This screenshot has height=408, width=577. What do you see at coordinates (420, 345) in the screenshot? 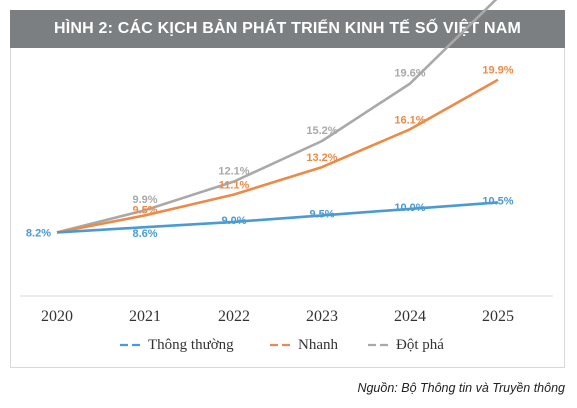
I see `legend-label: Đột phá` at bounding box center [420, 345].